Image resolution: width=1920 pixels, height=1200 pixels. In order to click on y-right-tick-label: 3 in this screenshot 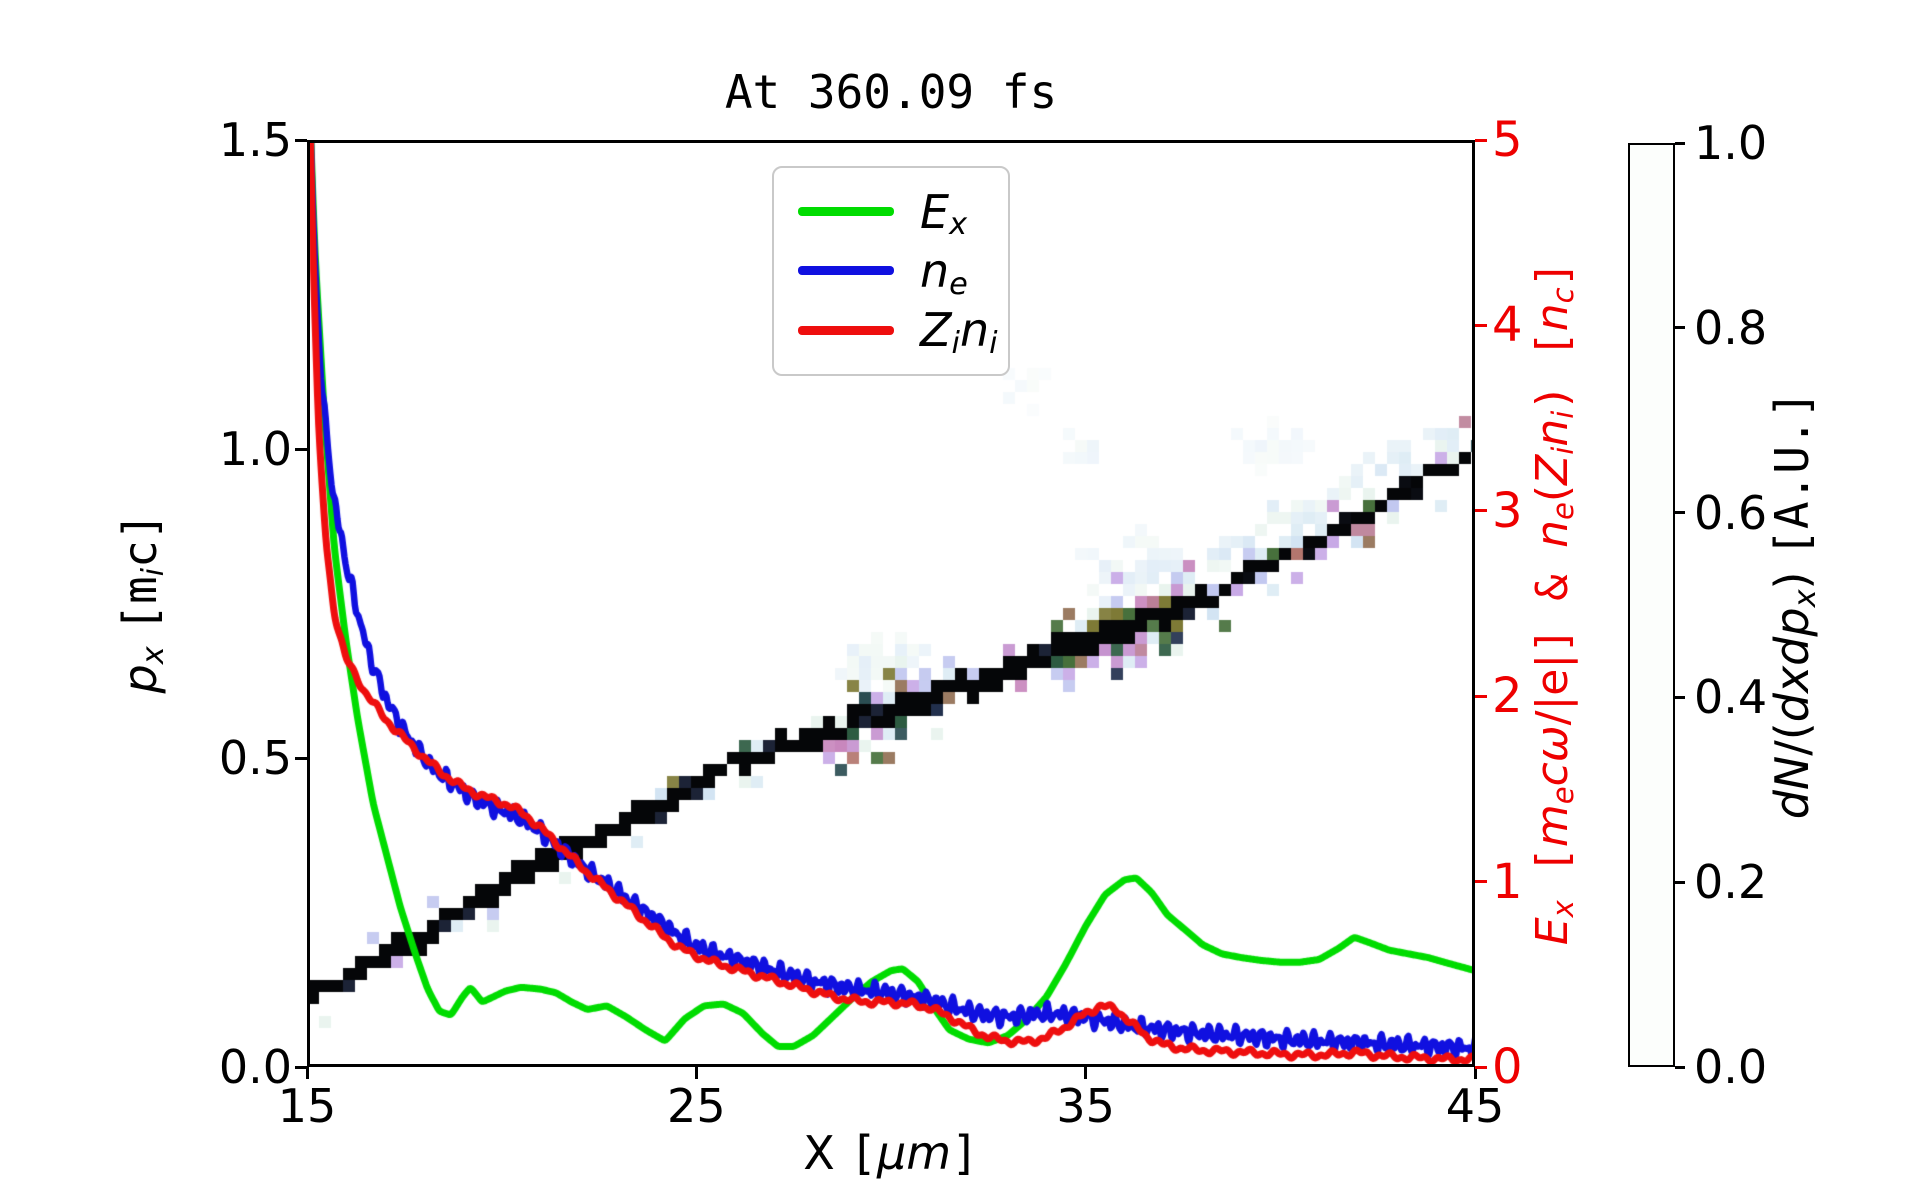, I will do `click(1507, 510)`.